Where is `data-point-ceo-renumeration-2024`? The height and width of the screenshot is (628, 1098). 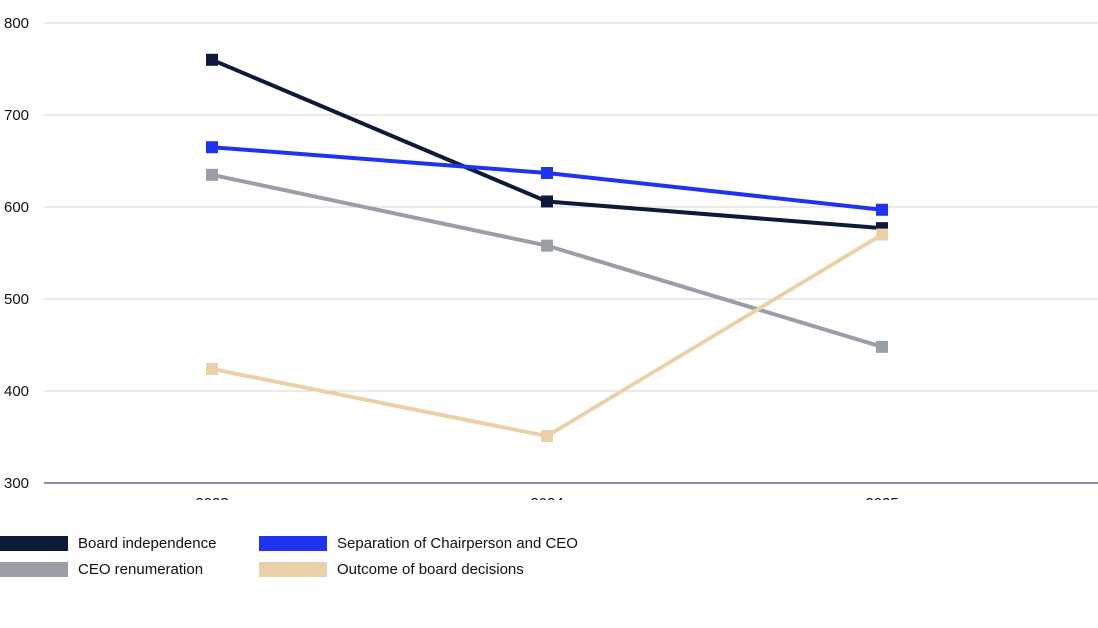 data-point-ceo-renumeration-2024 is located at coordinates (547, 245).